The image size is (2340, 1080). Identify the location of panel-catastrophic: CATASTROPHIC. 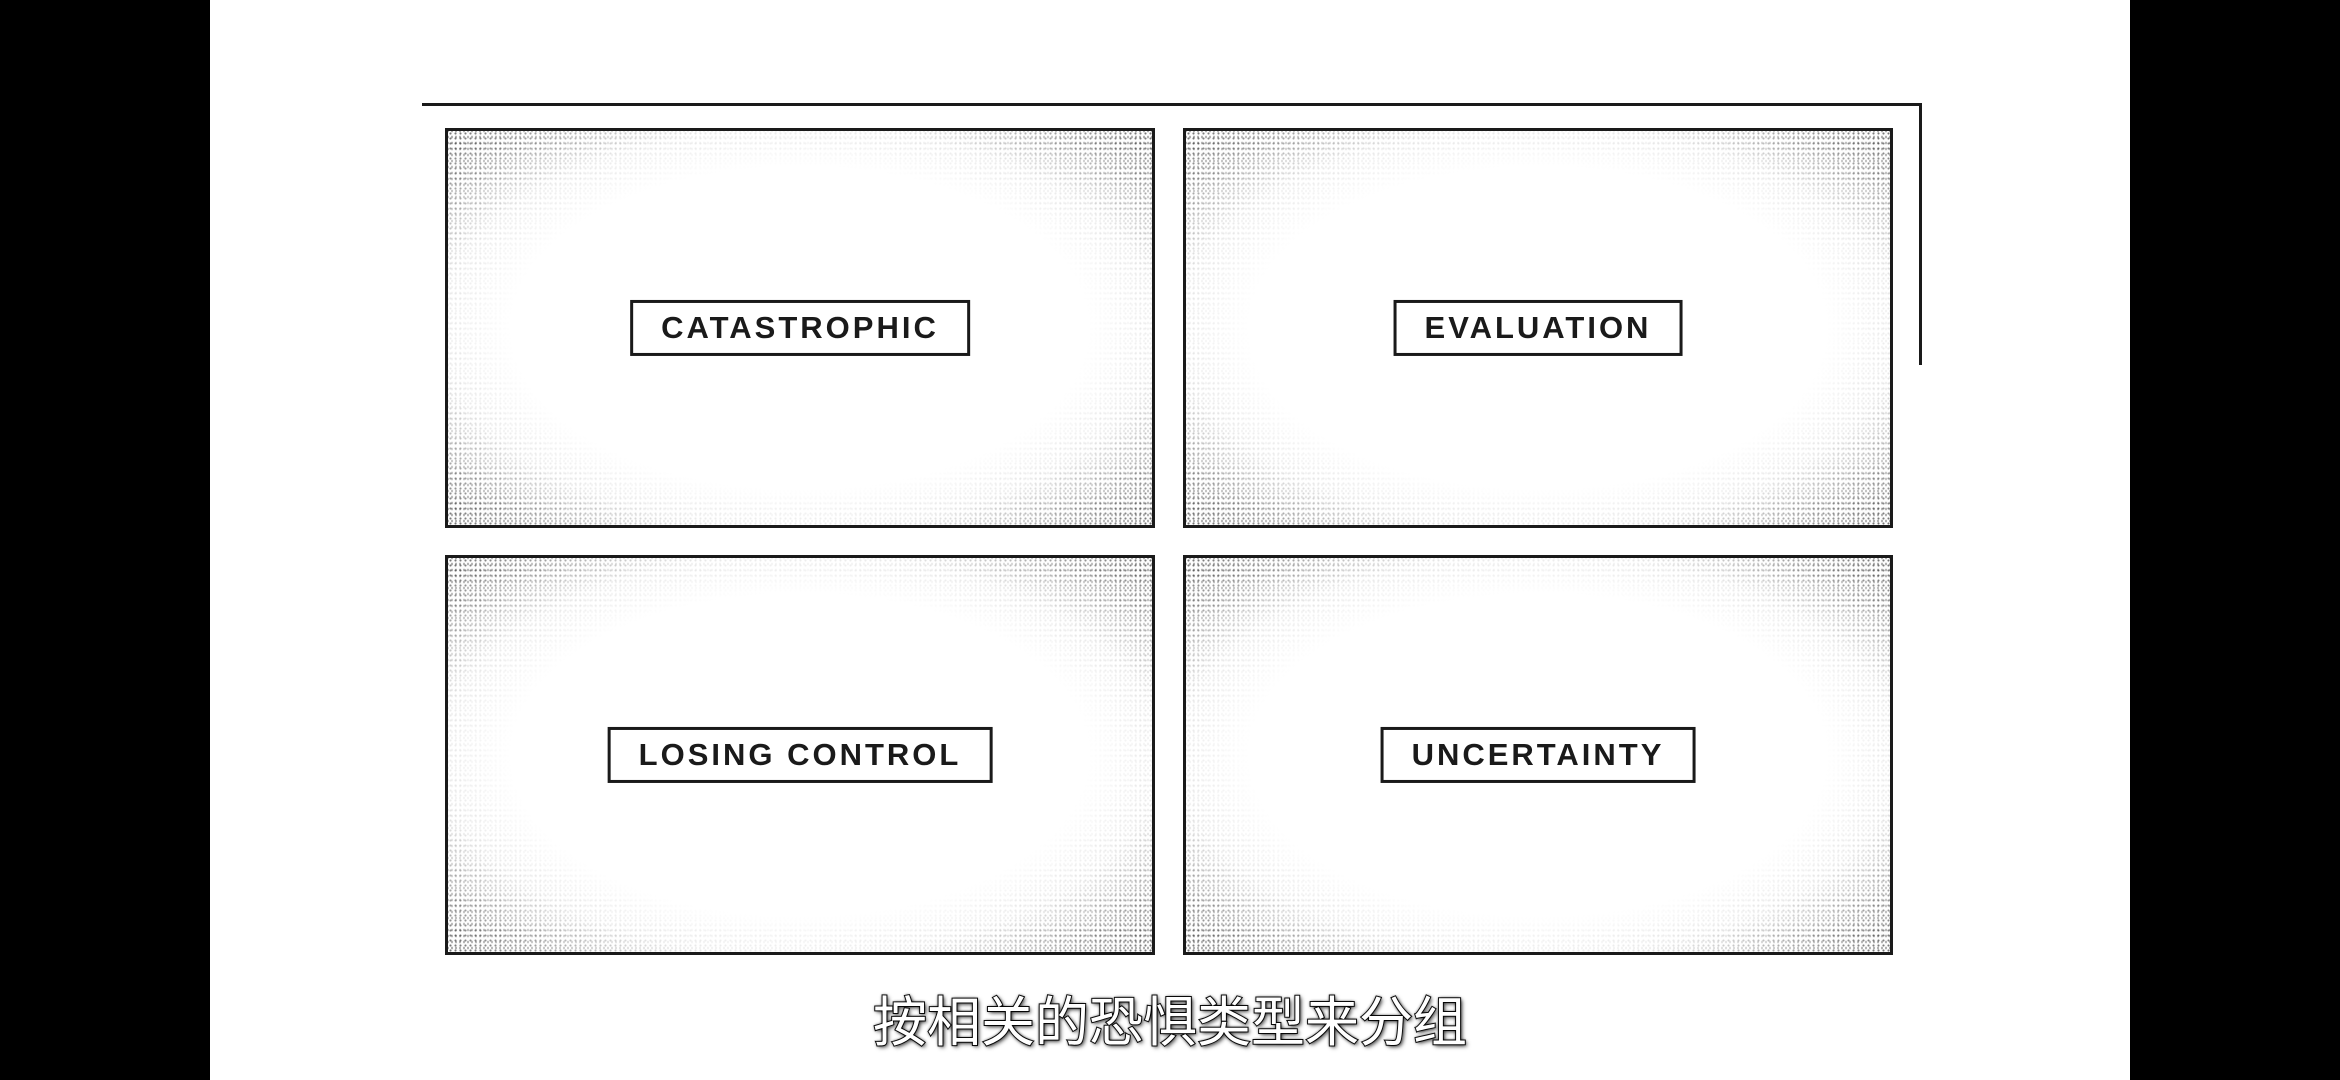
(800, 328).